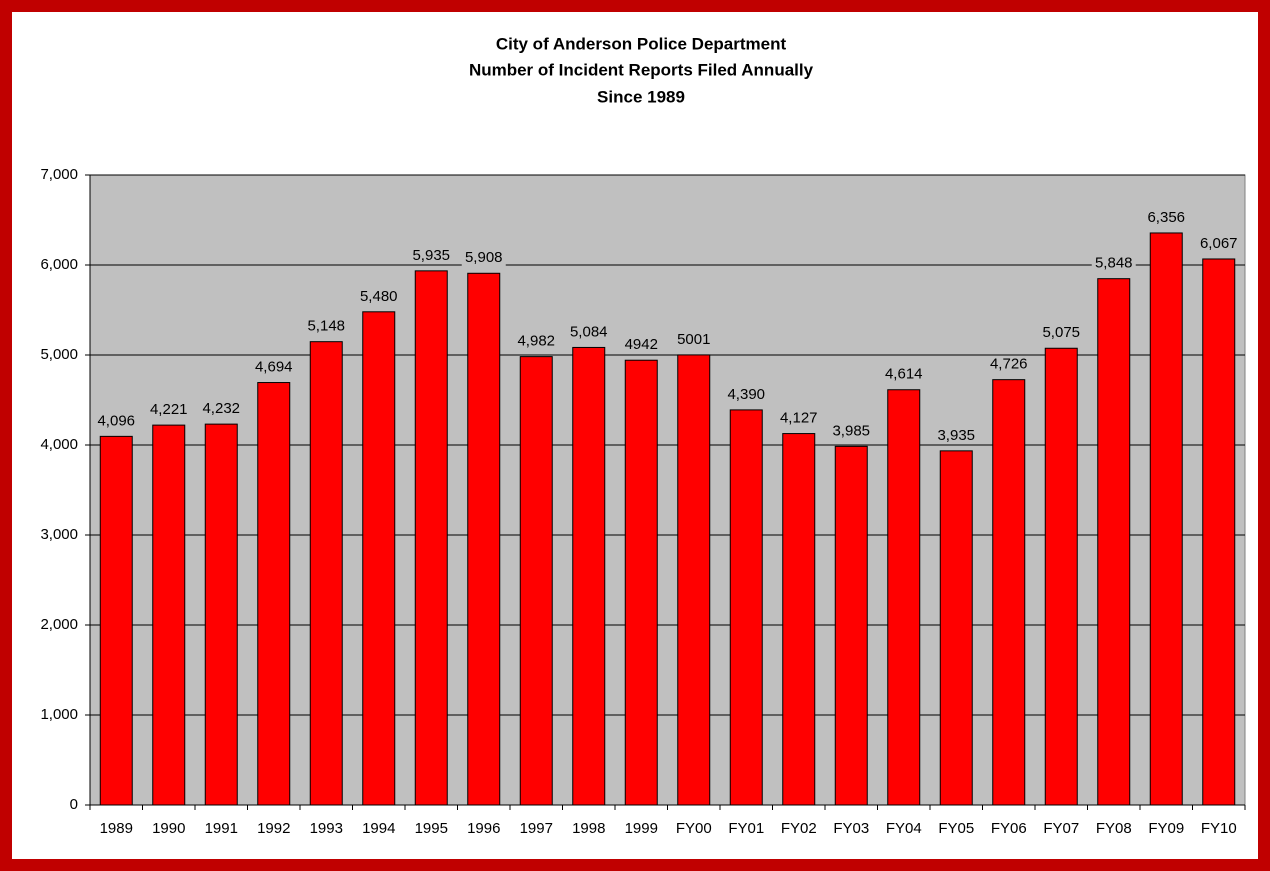 Image resolution: width=1270 pixels, height=871 pixels. I want to click on value-label: 5,084, so click(589, 331).